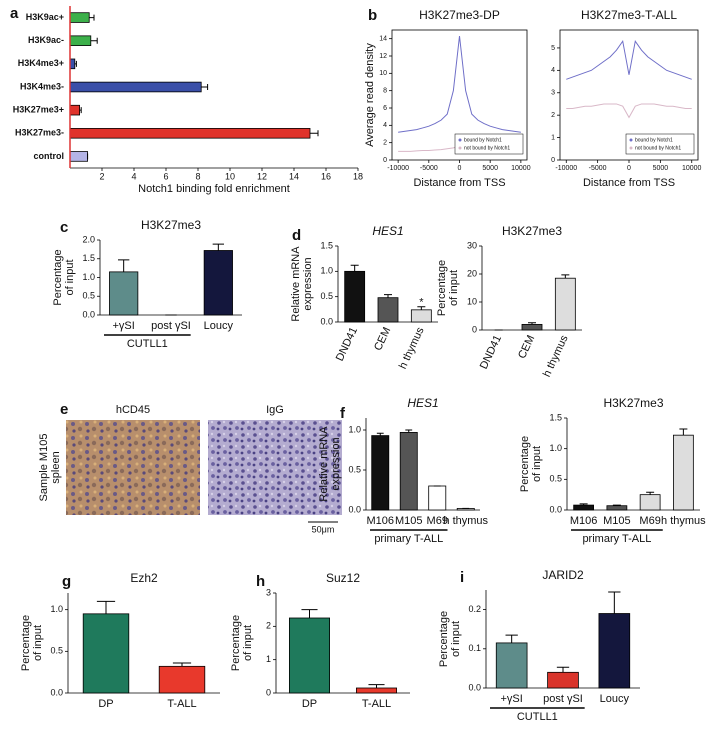 The width and height of the screenshot is (714, 730). Describe the element at coordinates (472, 273) in the screenshot. I see `y-tick-label: 20` at that location.